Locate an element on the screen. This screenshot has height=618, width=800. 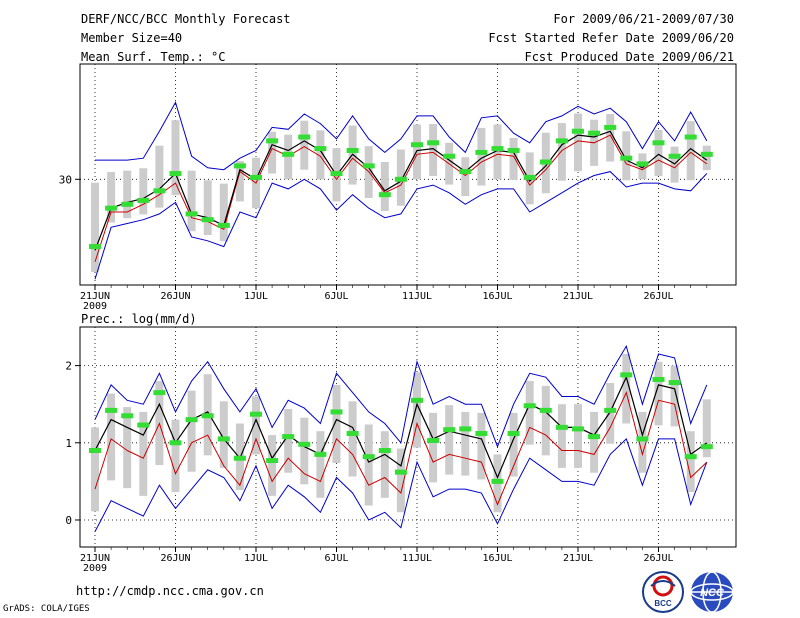
chart-title: DERF/NCC/BCC Monthly Forecast is located at coordinates (186, 19).